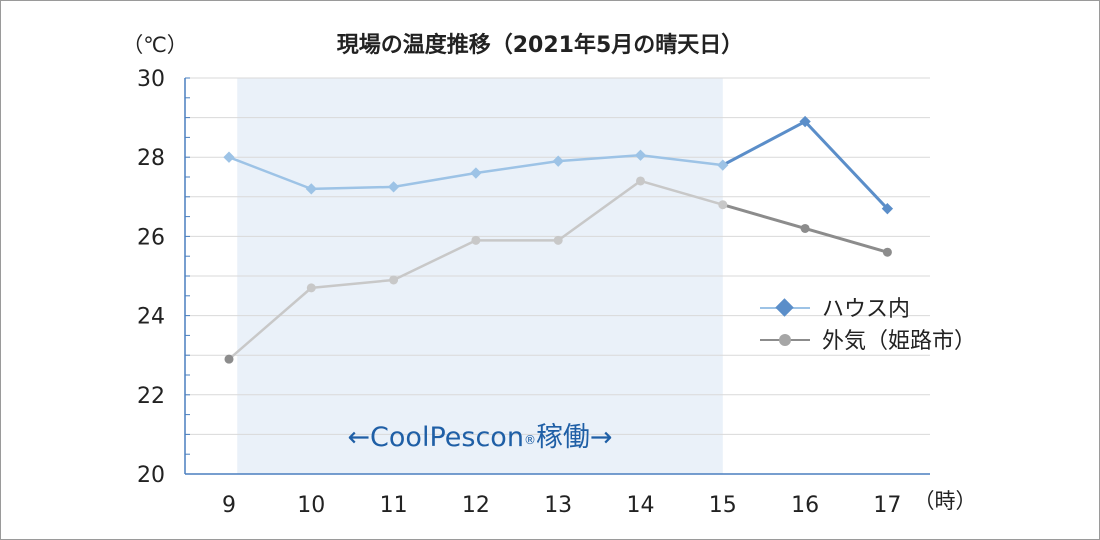  What do you see at coordinates (868, 325) in the screenshot?
I see `legend: ハウス内 外気（姫路市）` at bounding box center [868, 325].